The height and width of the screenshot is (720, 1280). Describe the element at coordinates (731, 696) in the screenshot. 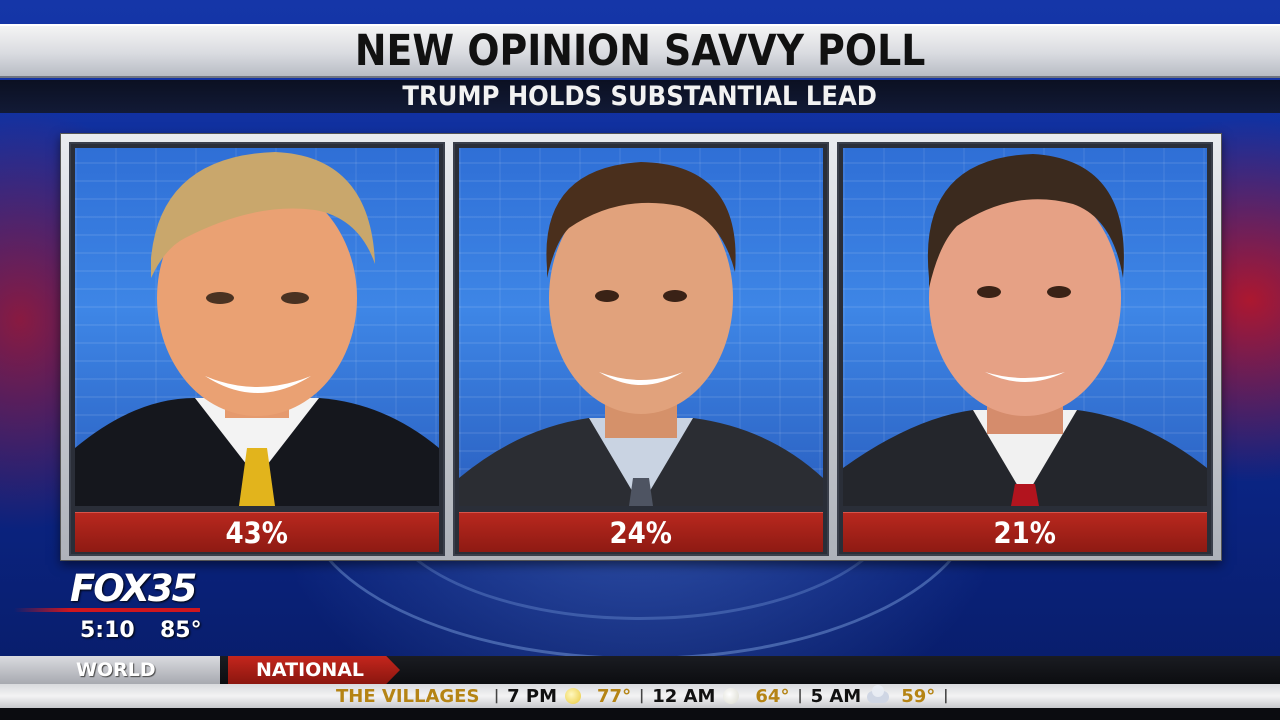

I see `moon-icon` at that location.